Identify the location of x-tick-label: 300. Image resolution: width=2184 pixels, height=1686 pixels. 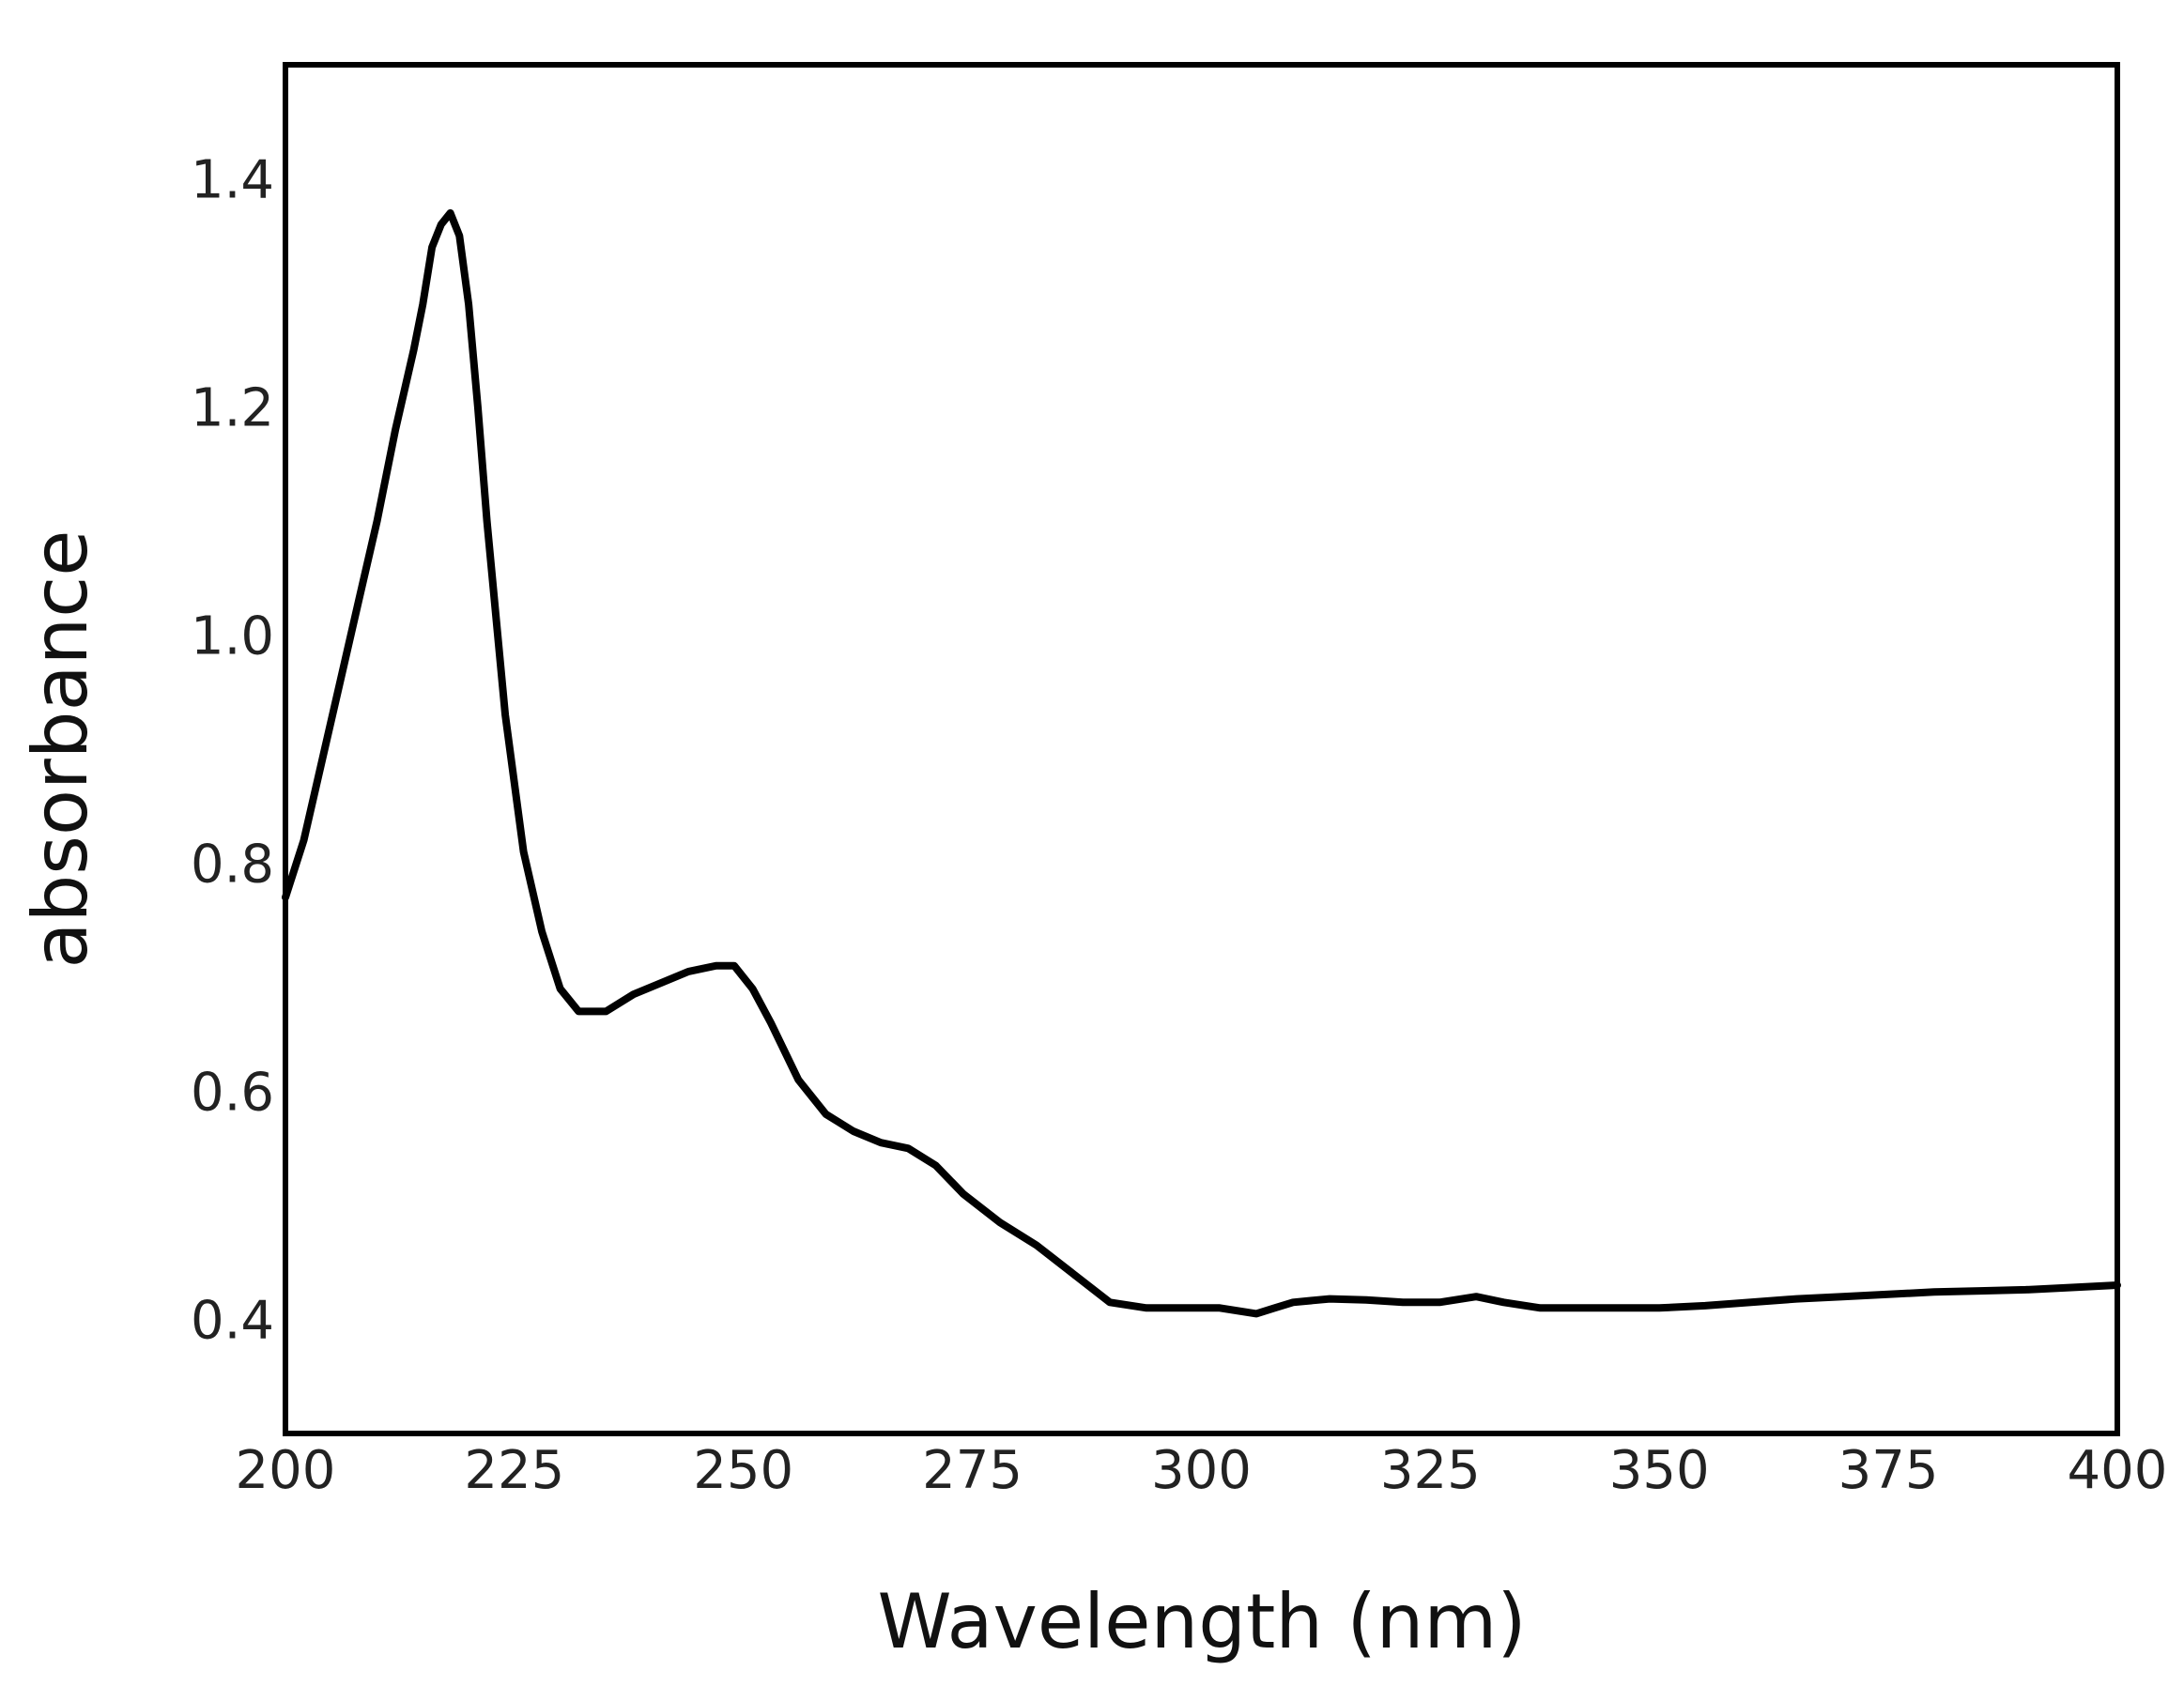
(1201, 1470).